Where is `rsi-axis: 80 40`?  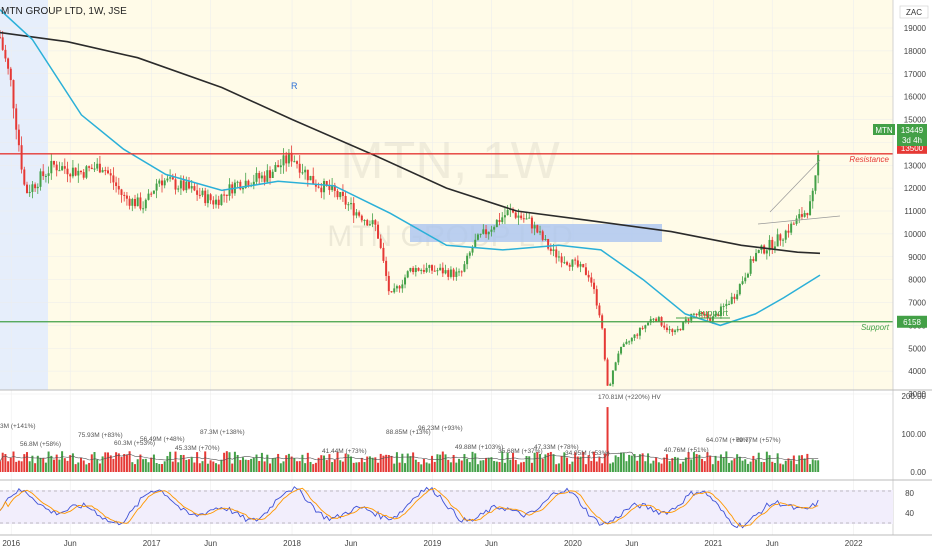 rsi-axis: 80 40 is located at coordinates (909, 503).